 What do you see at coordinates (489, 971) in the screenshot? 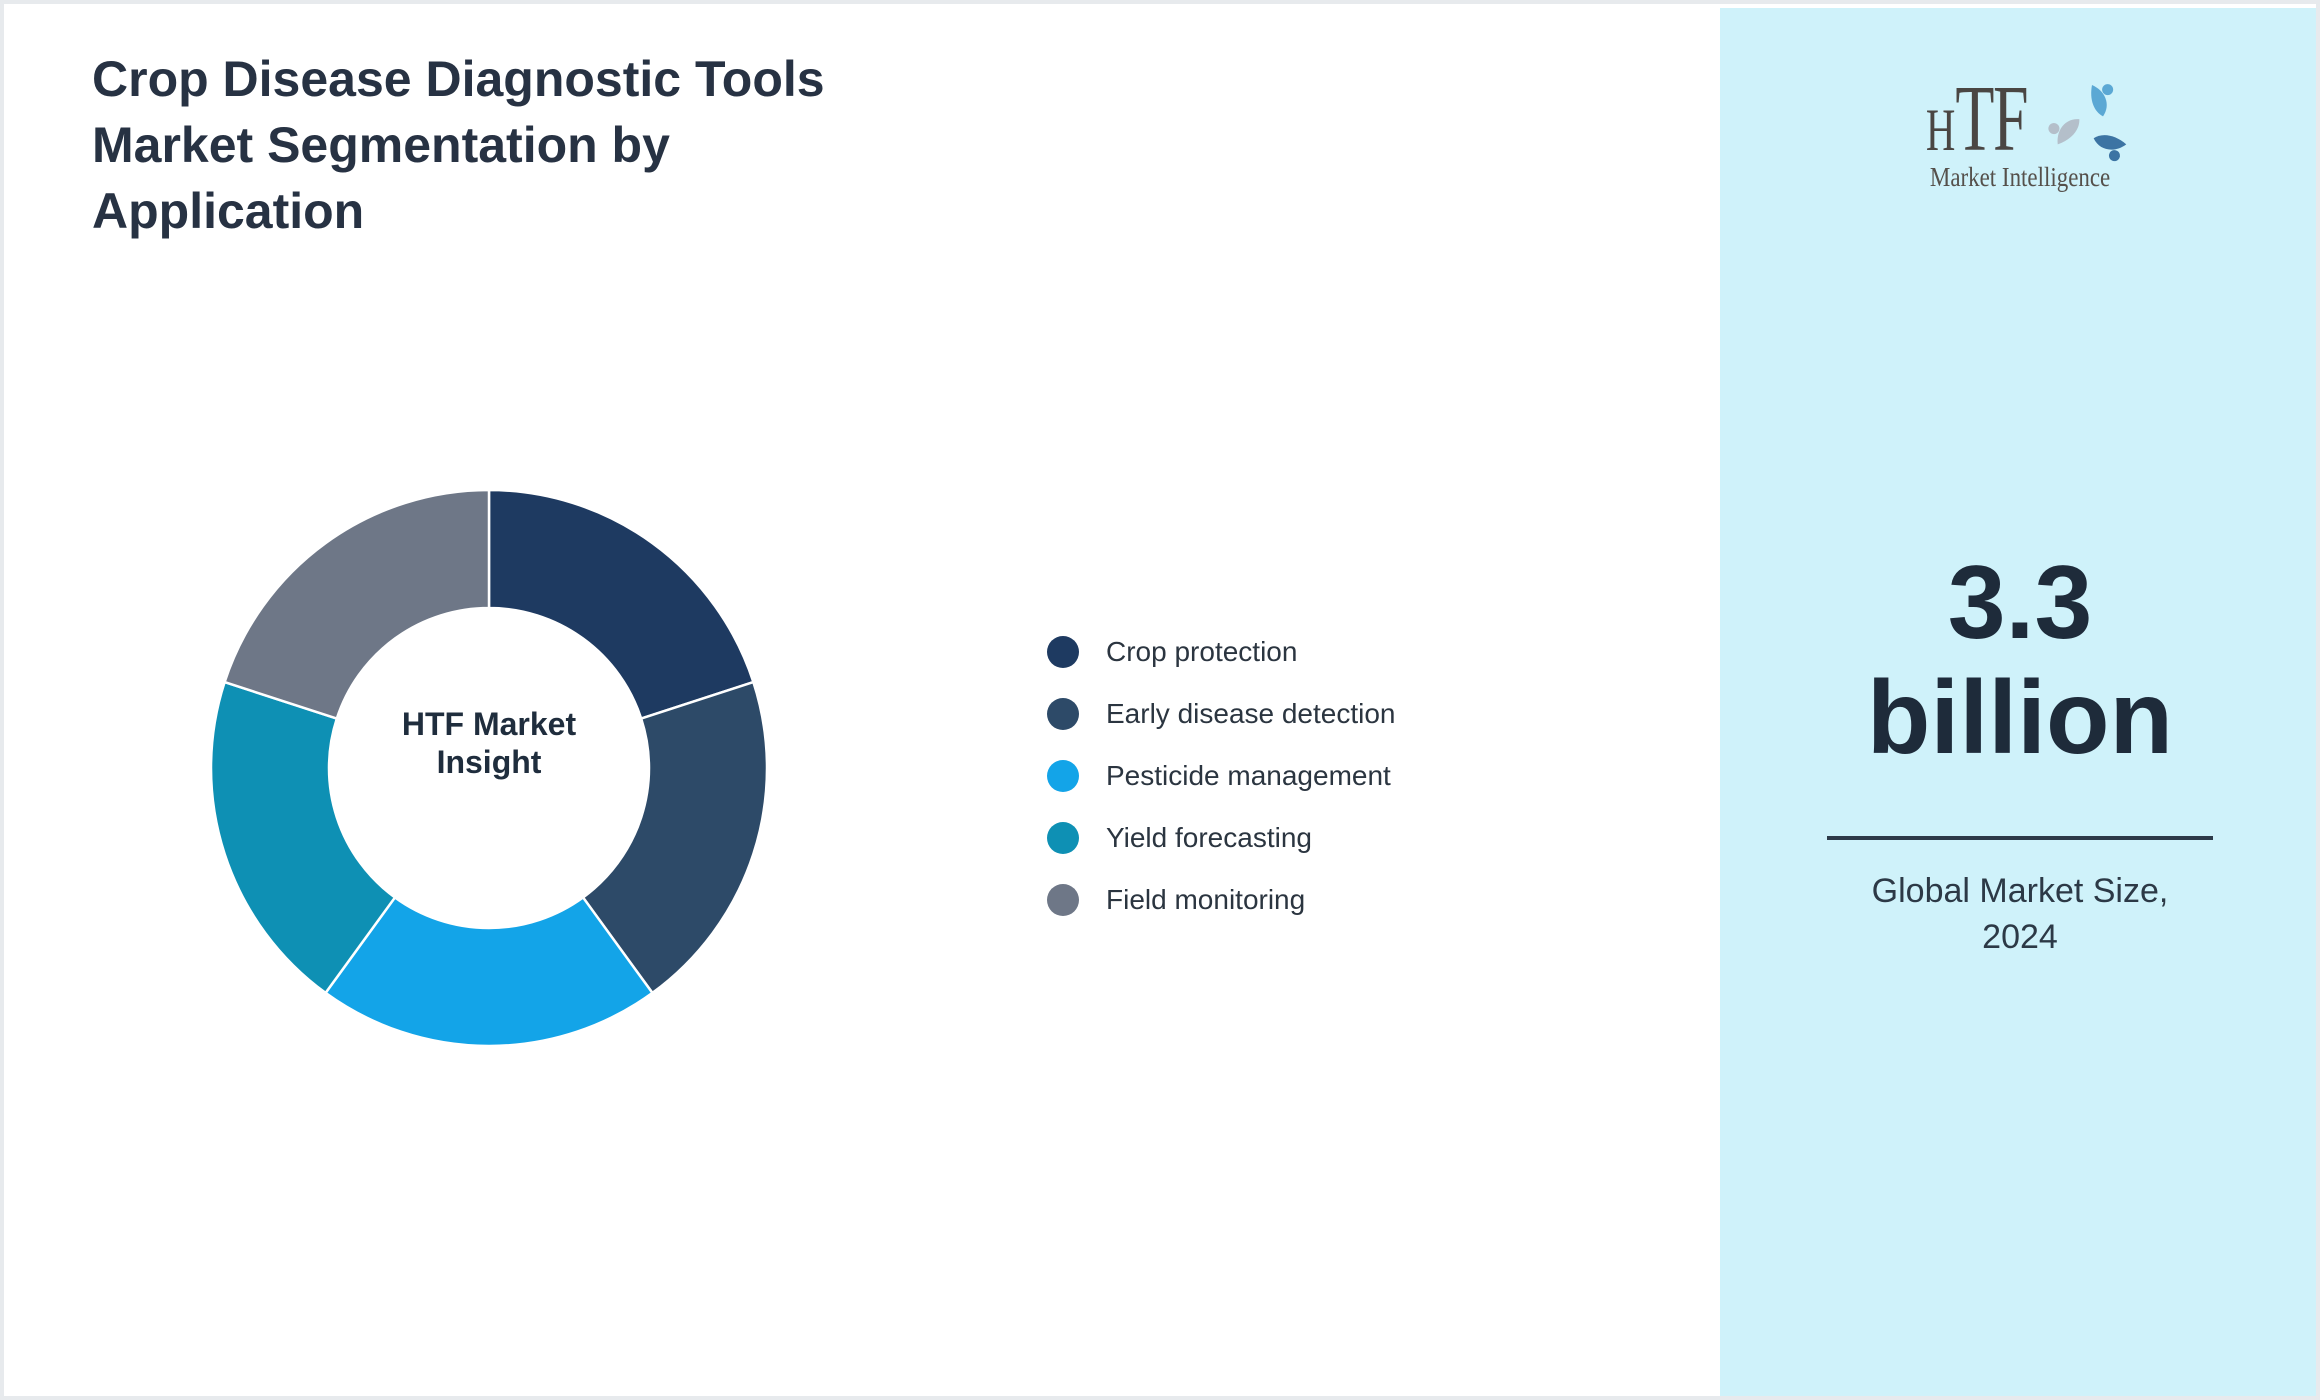
I see `donut-segment-pesticide-management` at bounding box center [489, 971].